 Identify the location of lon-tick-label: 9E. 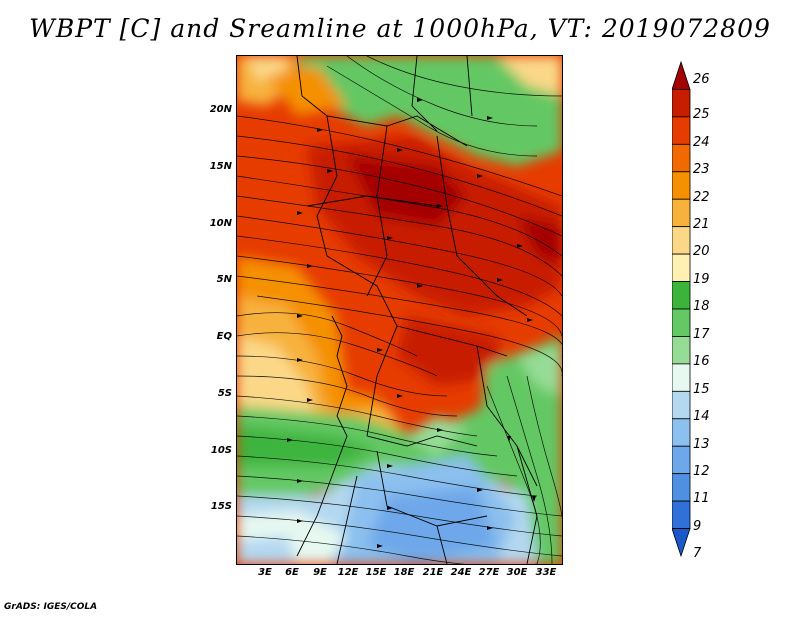
(320, 572).